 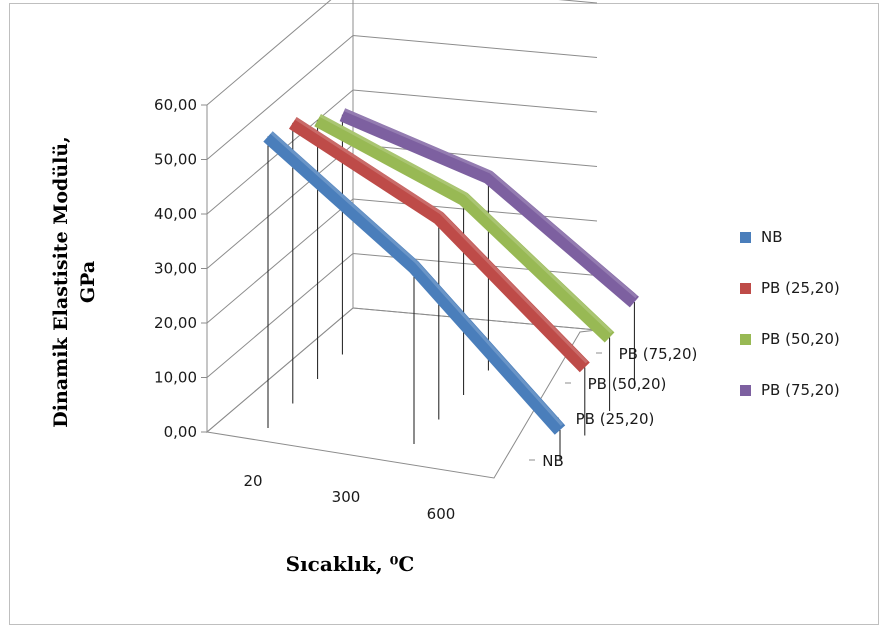 What do you see at coordinates (346, 497) in the screenshot?
I see `x-tick-label: 300` at bounding box center [346, 497].